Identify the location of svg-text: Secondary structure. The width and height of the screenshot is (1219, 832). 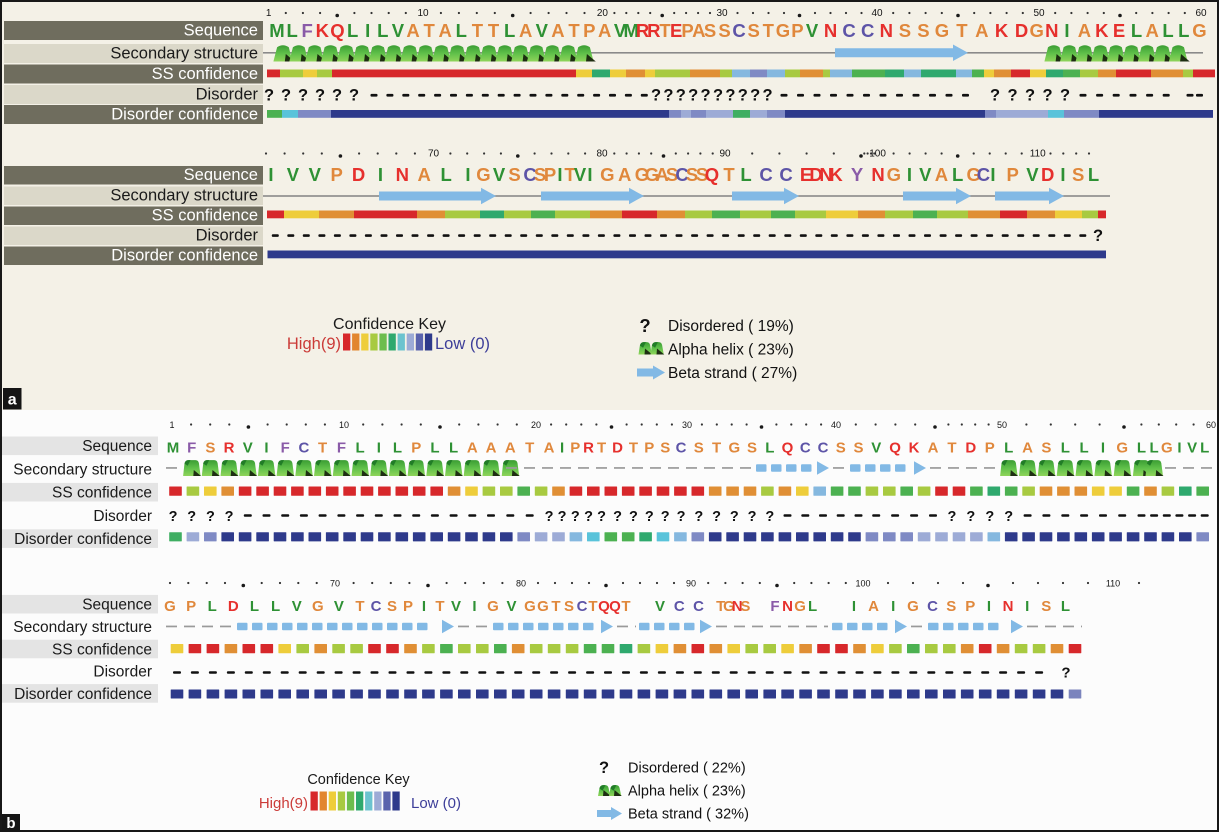
(82, 627).